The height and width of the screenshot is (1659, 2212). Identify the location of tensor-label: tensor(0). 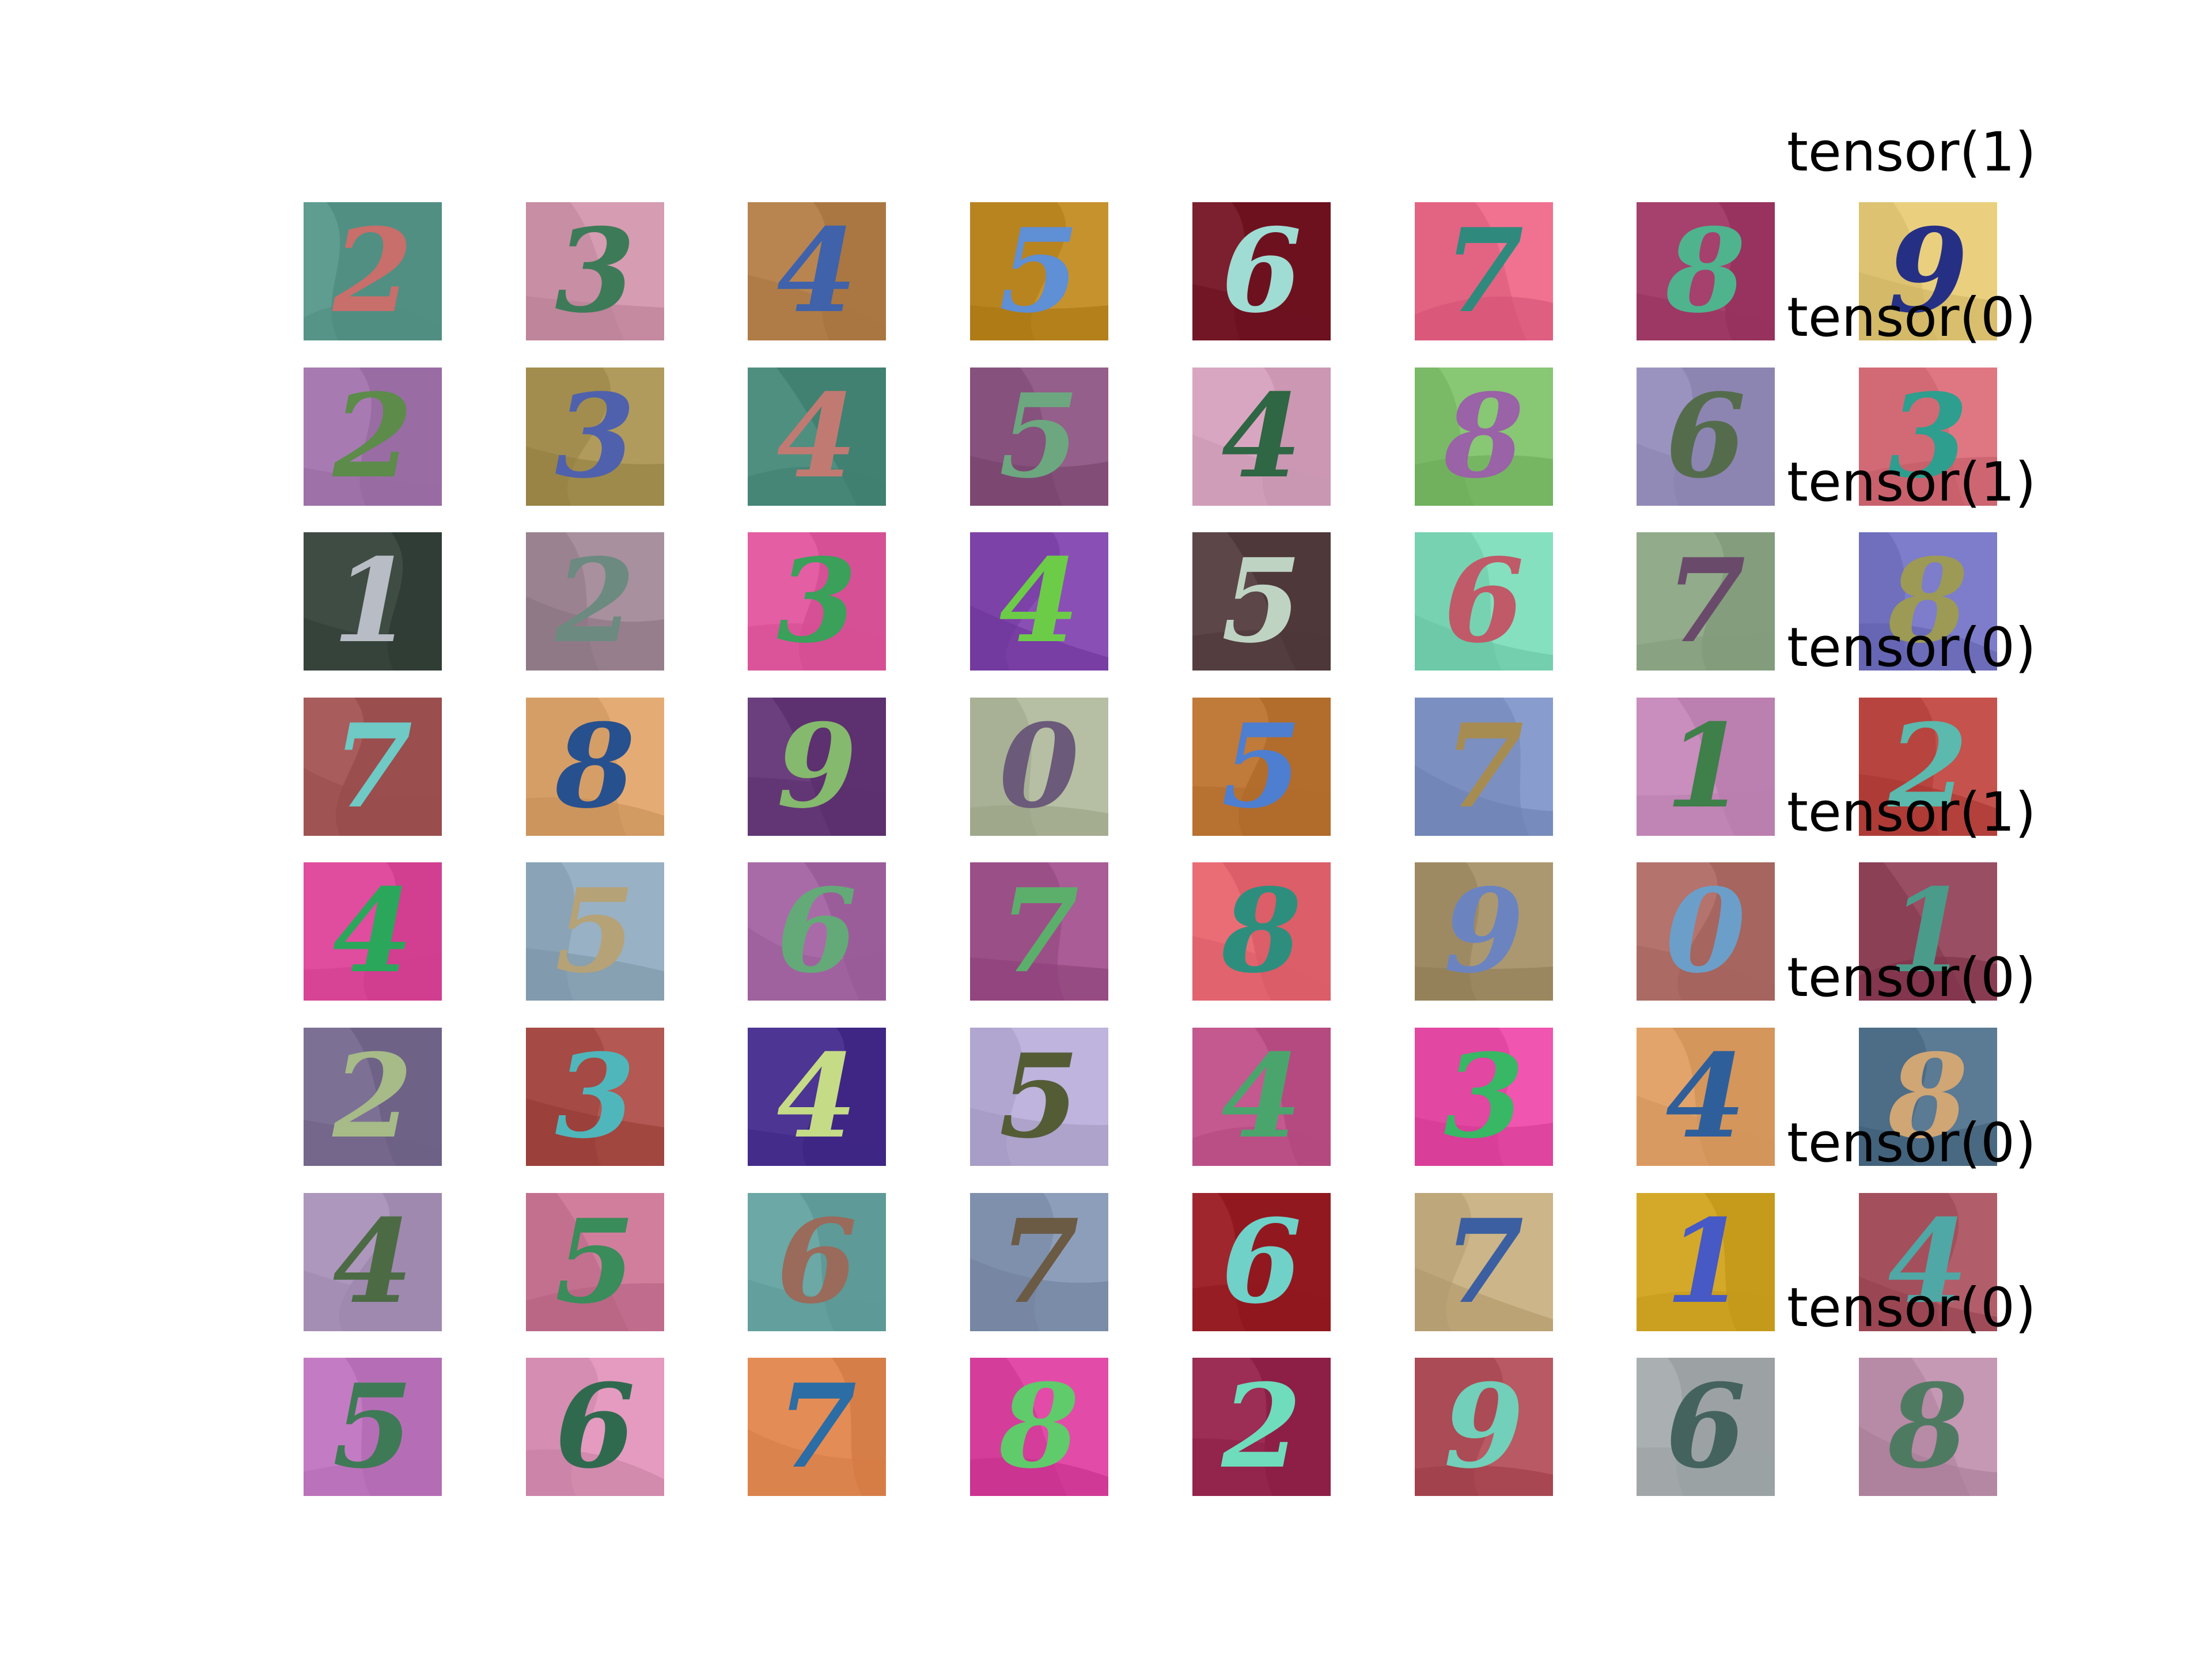
(1911, 977).